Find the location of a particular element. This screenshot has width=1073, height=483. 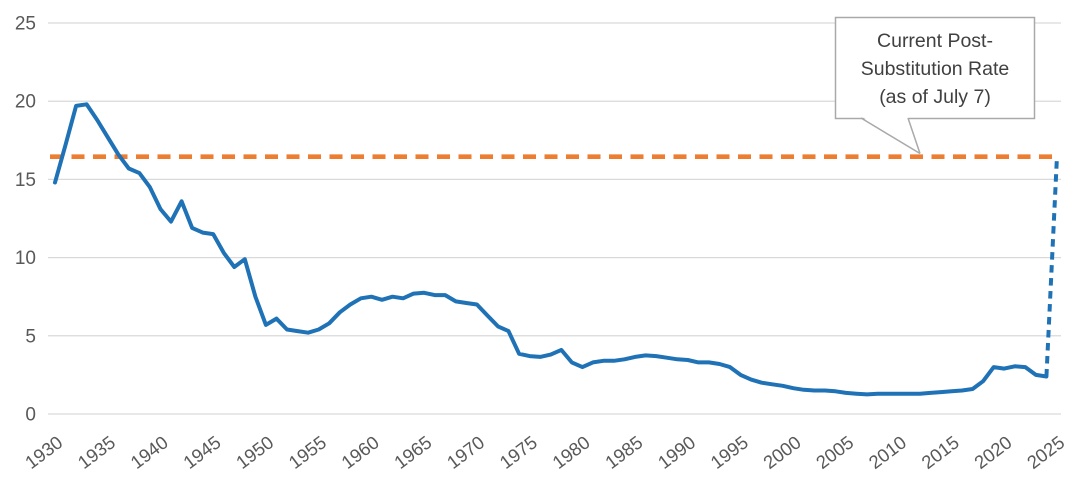

callout-pointer-edge-left is located at coordinates (890, 136).